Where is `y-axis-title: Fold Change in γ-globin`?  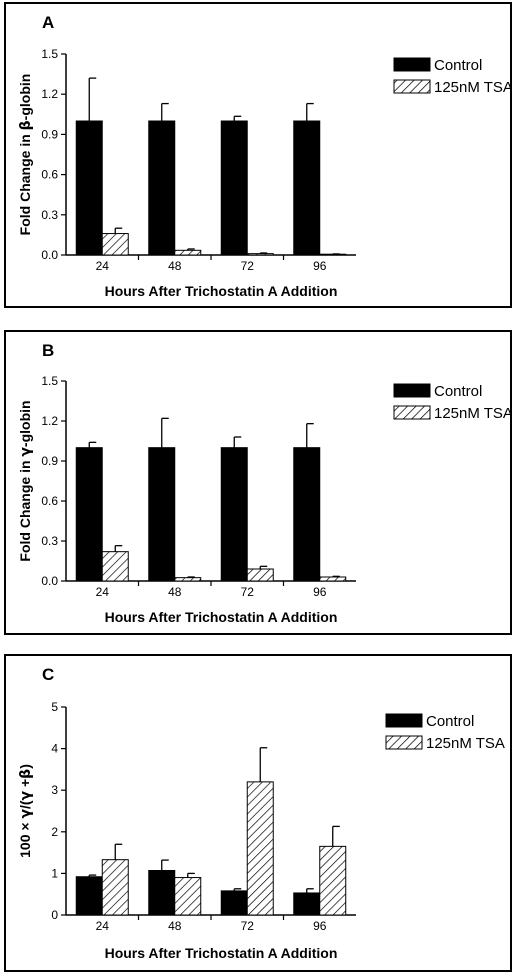
y-axis-title: Fold Change in γ-globin is located at coordinates (25, 480).